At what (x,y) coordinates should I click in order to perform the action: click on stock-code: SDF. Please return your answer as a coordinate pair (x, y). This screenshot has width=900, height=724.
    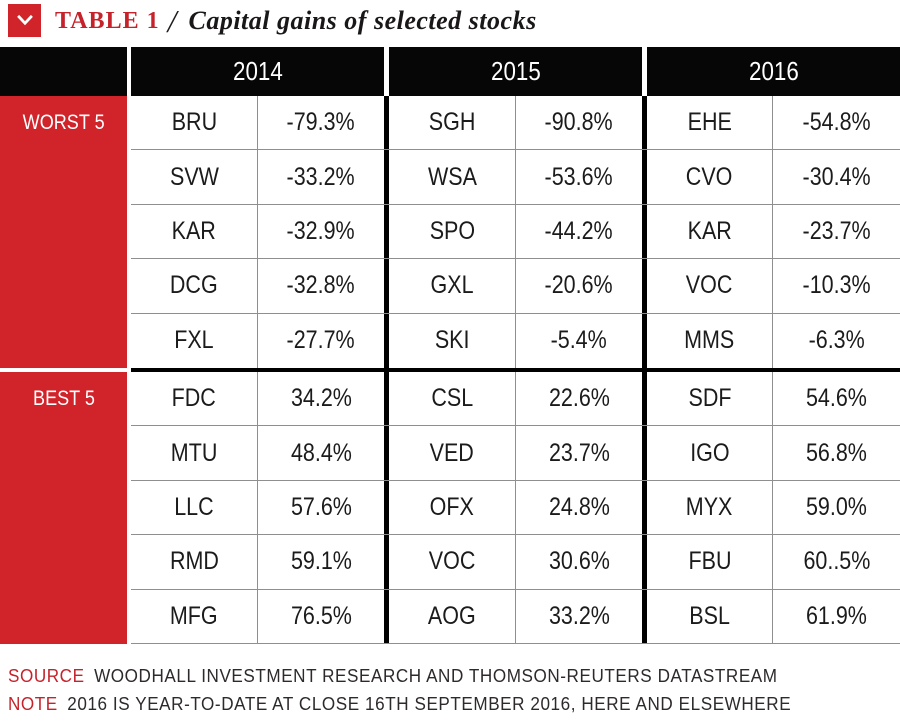
    Looking at the image, I should click on (709, 398).